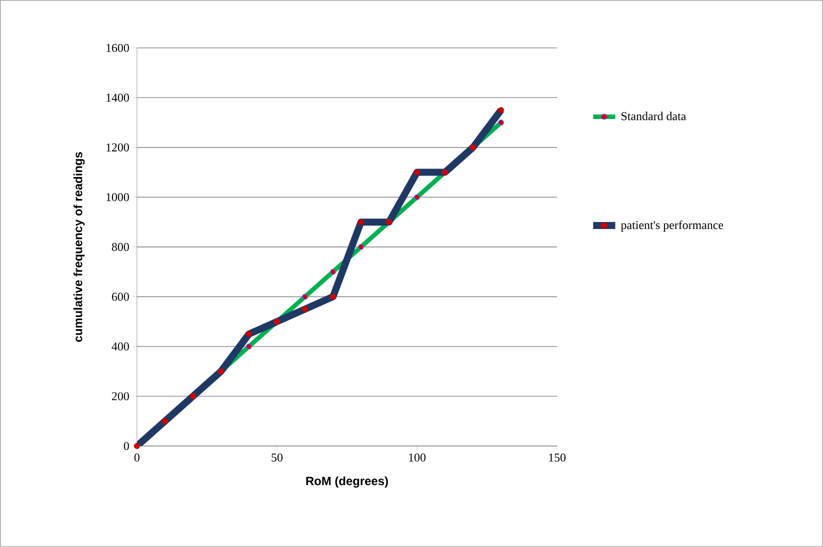 This screenshot has width=823, height=547. Describe the element at coordinates (79, 247) in the screenshot. I see `y-axis-title: cumulative frequency of readings` at that location.